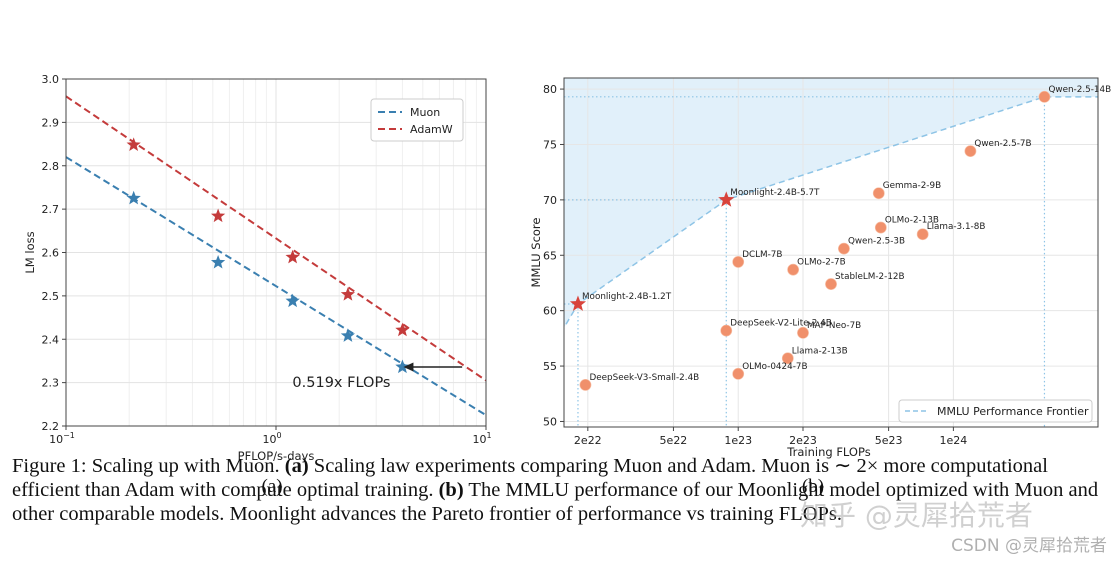  I want to click on panel-label-a: (a), so click(271, 486).